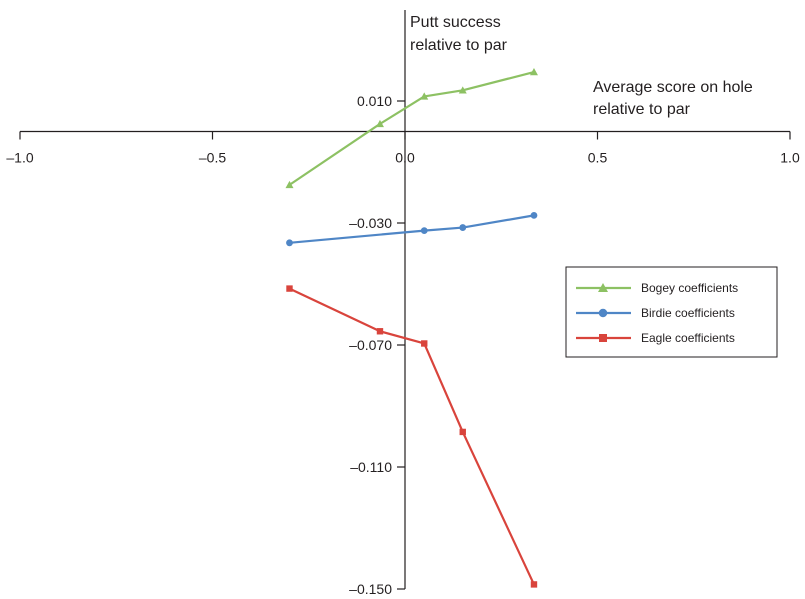  I want to click on bogey-series-line, so click(411, 128).